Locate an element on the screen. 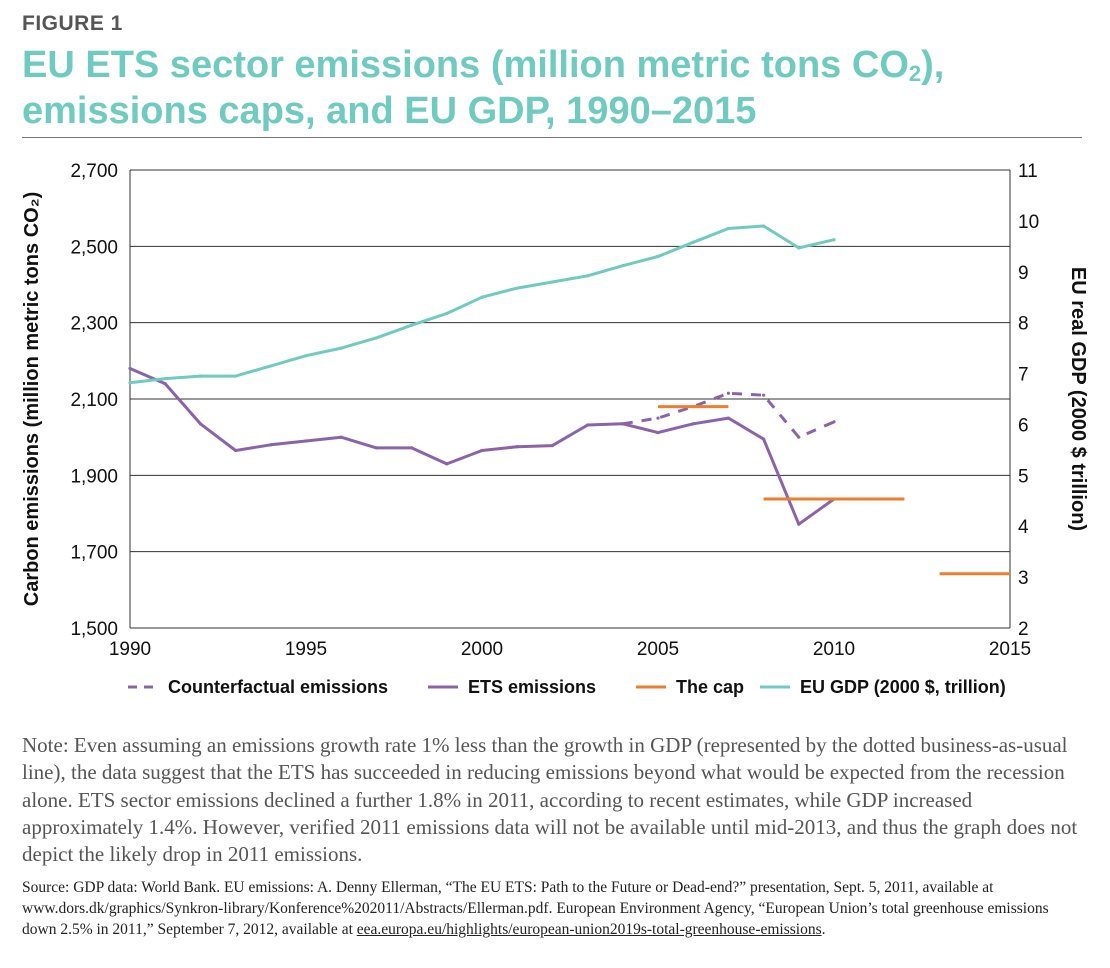 This screenshot has width=1110, height=968. title-divider is located at coordinates (552, 137).